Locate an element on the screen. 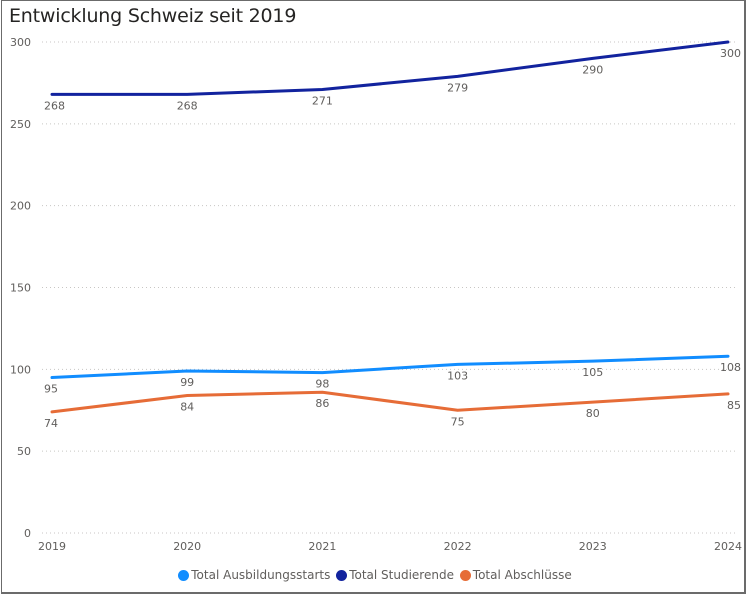 This screenshot has height=598, width=750. legend-label: Total Abschlüsse is located at coordinates (522, 575).